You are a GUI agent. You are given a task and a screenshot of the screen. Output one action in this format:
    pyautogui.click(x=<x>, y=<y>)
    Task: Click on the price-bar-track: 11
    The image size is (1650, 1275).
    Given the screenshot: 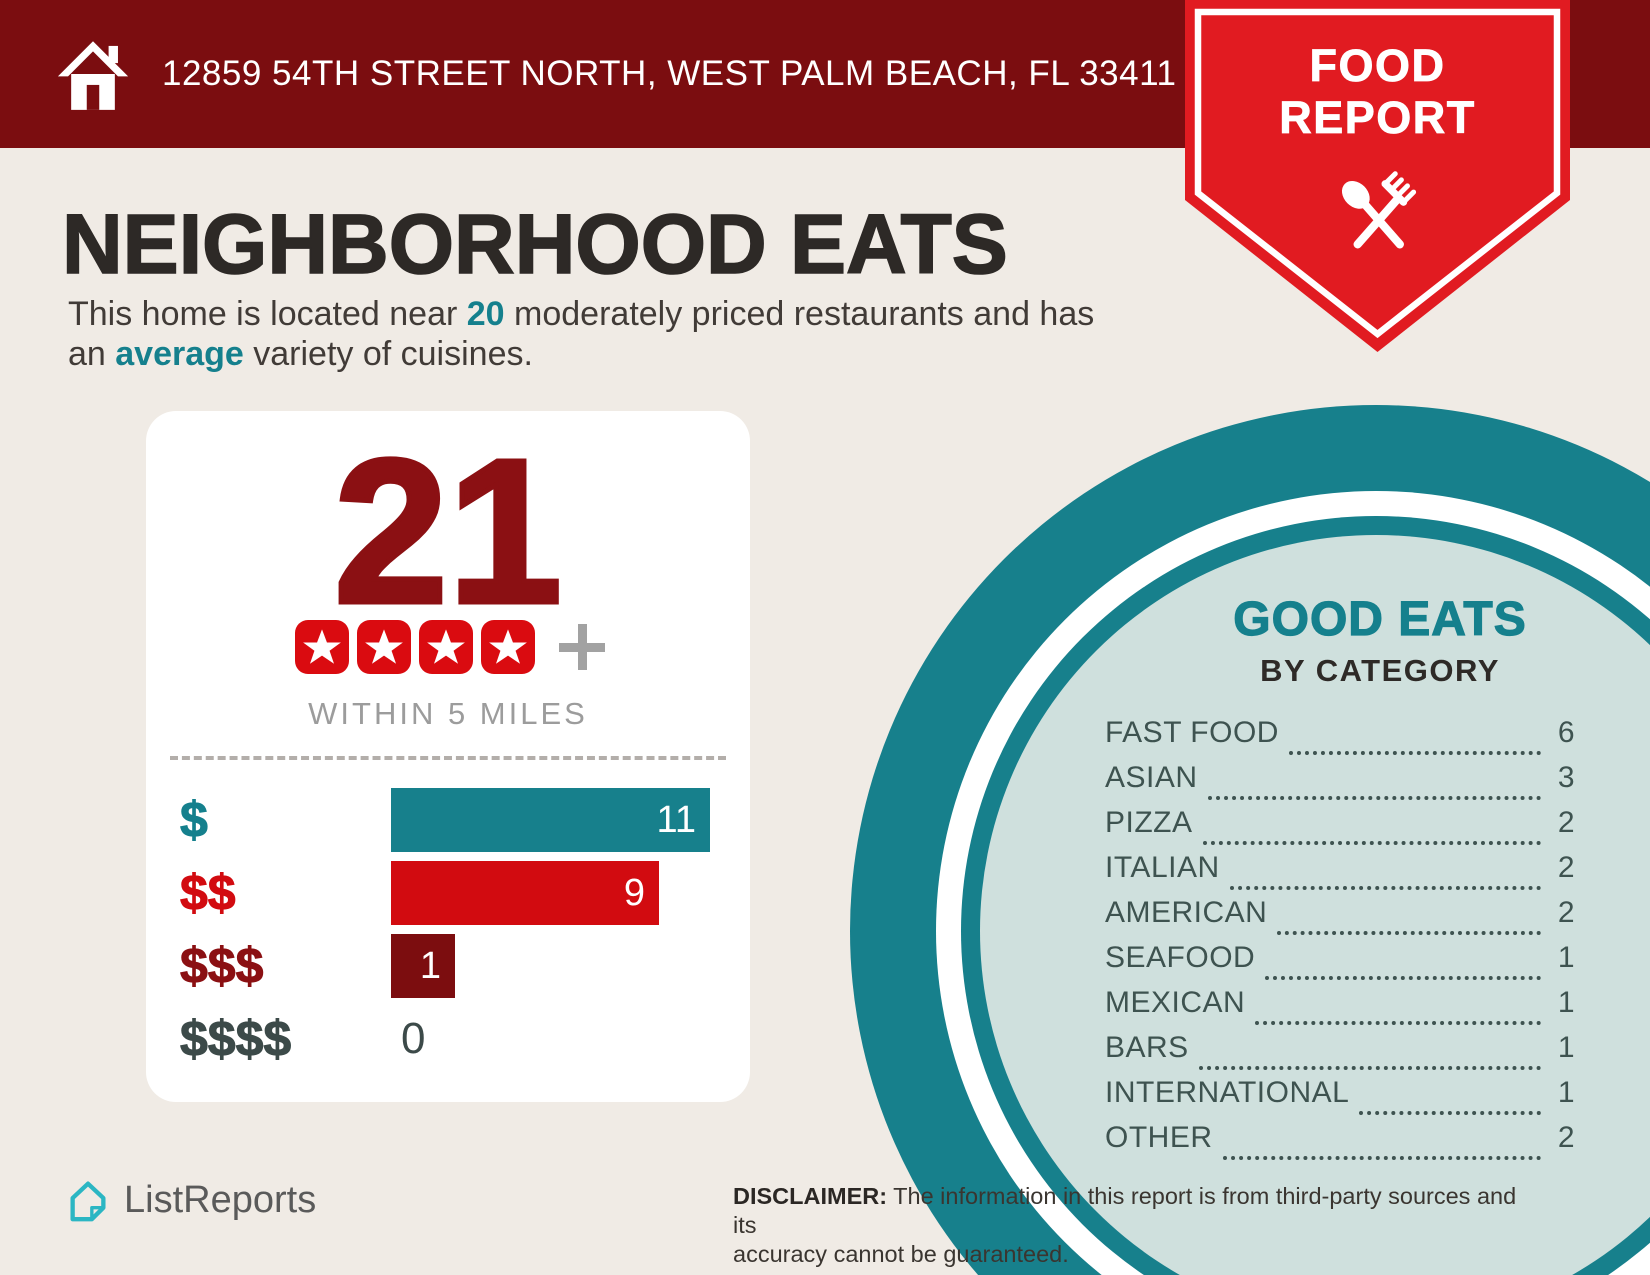 What is the action you would take?
    pyautogui.click(x=557, y=820)
    